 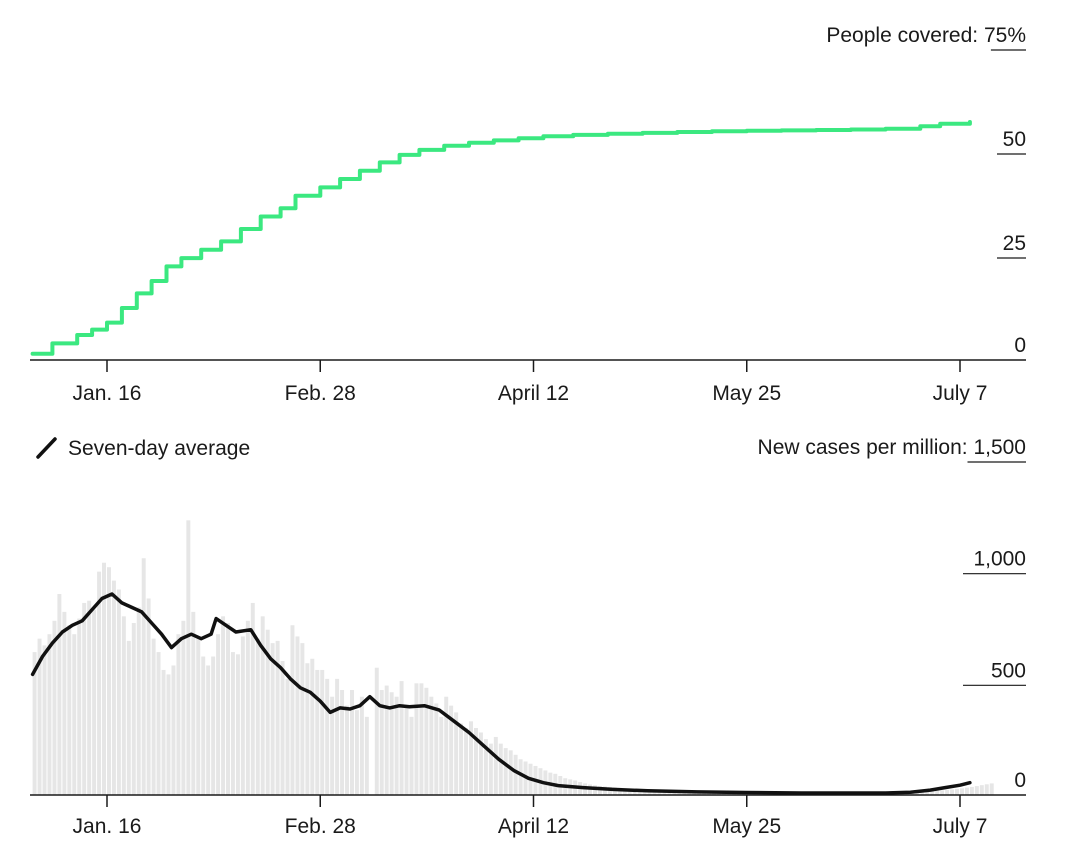 What do you see at coordinates (999, 559) in the screenshot?
I see `y-tick-label: 1,000` at bounding box center [999, 559].